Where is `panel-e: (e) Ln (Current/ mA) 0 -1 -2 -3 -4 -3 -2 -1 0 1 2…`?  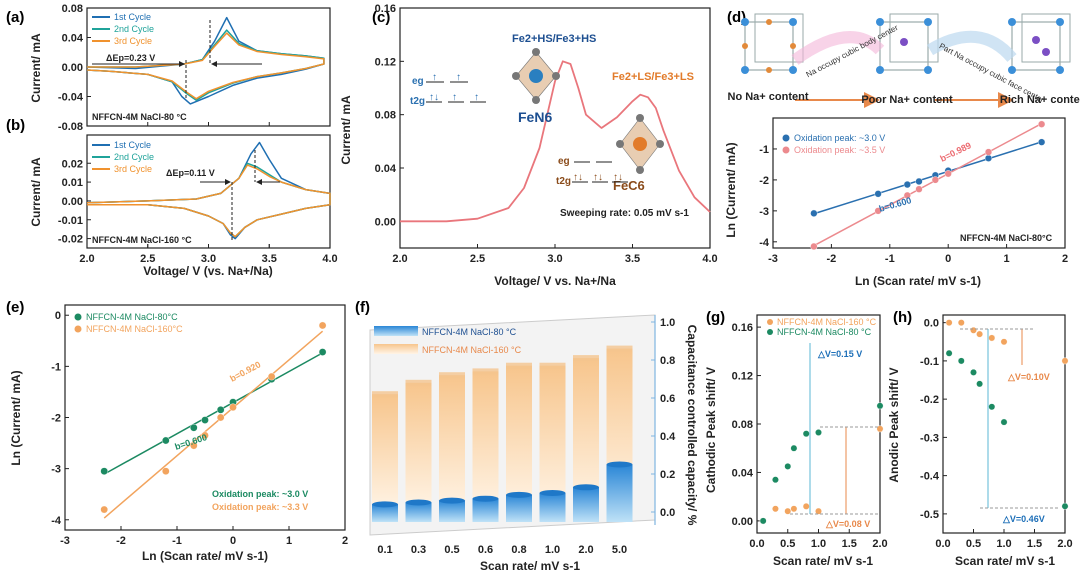
panel-e: (e) Ln (Current/ mA) 0 -1 -2 -3 -4 -3 -2 -1 0 1 2… is located at coordinates (177, 431).